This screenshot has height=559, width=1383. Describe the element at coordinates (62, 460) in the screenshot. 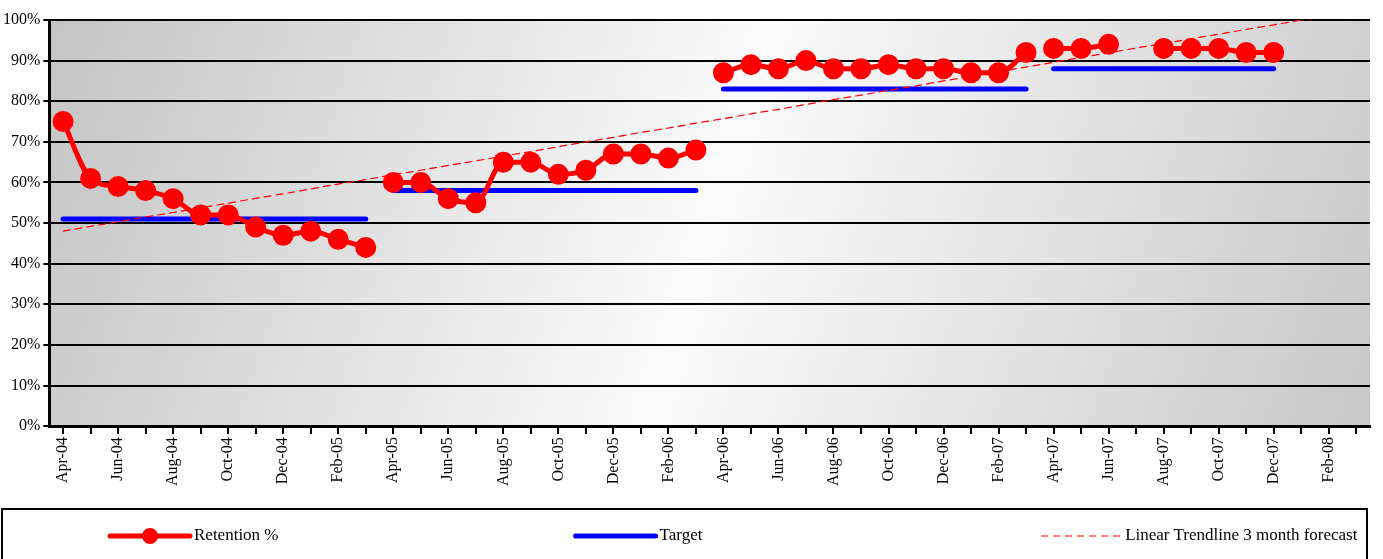

I see `x-tick-label: Apr-04` at that location.